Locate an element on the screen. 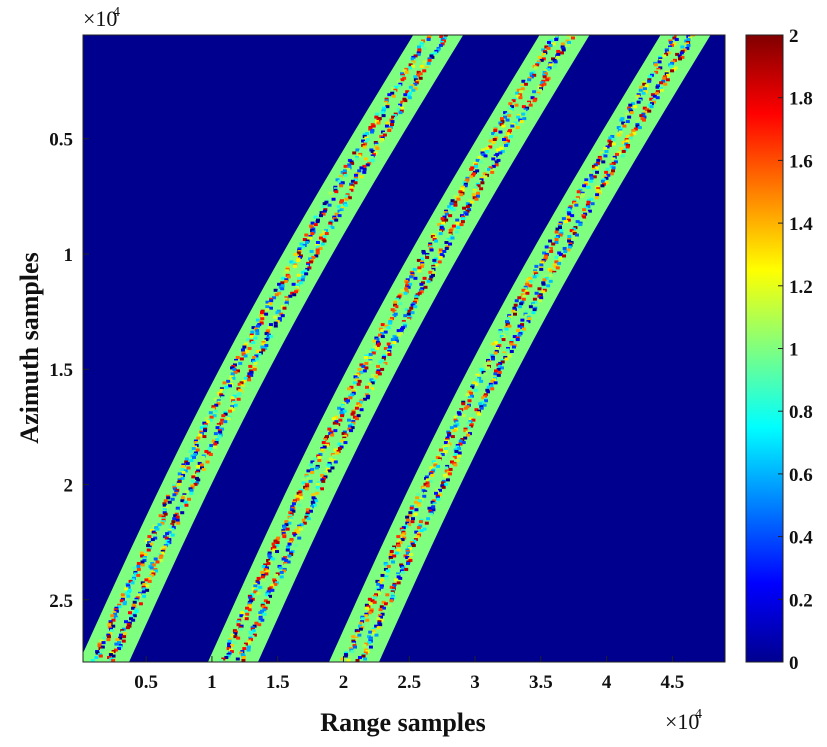 This screenshot has height=747, width=827. y-exponent-base: ×10 is located at coordinates (100, 18).